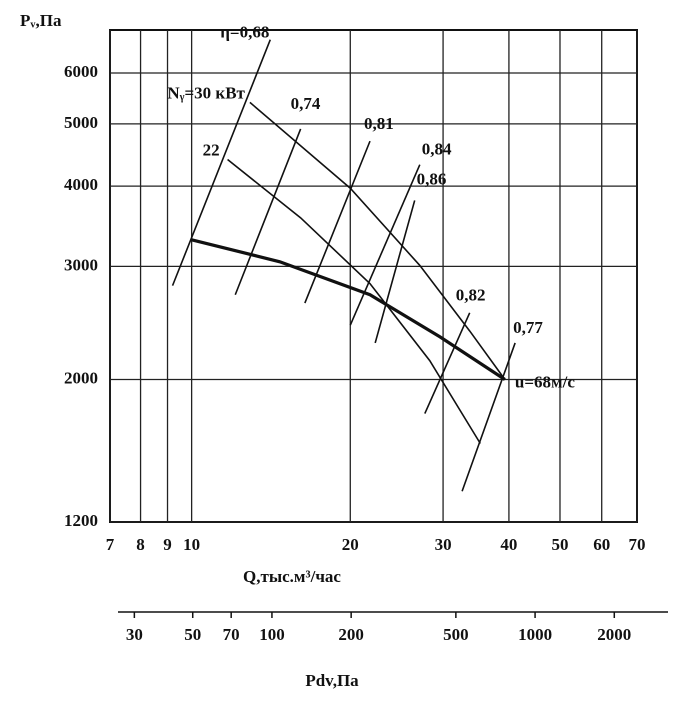 The height and width of the screenshot is (712, 685). I want to click on y-tick-label: 2000, so click(81, 377).